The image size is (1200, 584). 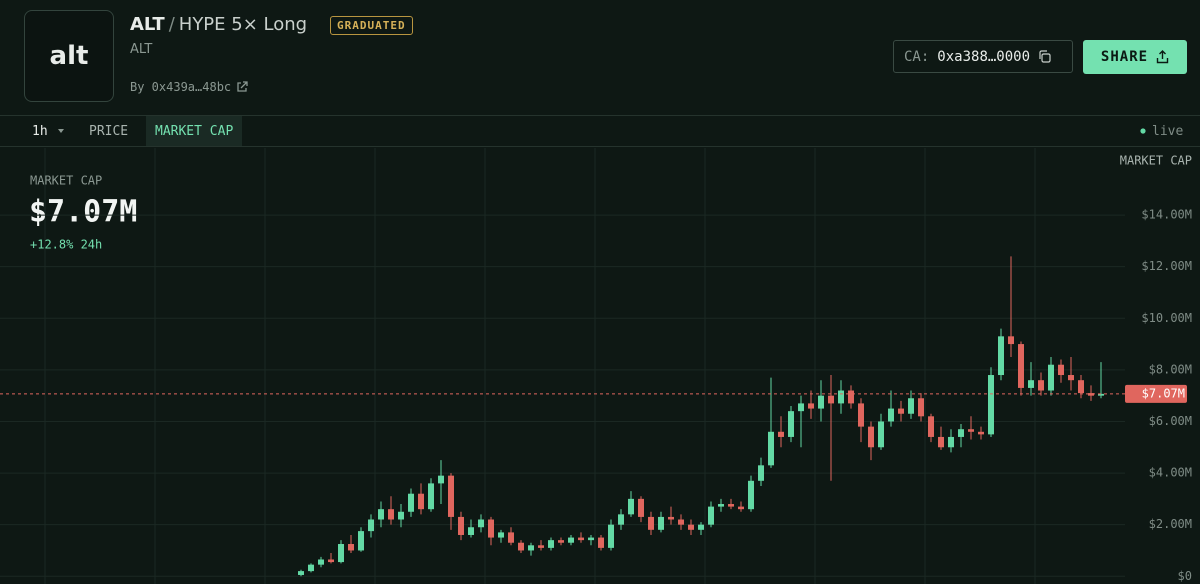 What do you see at coordinates (1156, 161) in the screenshot?
I see `axis-title: MARKET CAP` at bounding box center [1156, 161].